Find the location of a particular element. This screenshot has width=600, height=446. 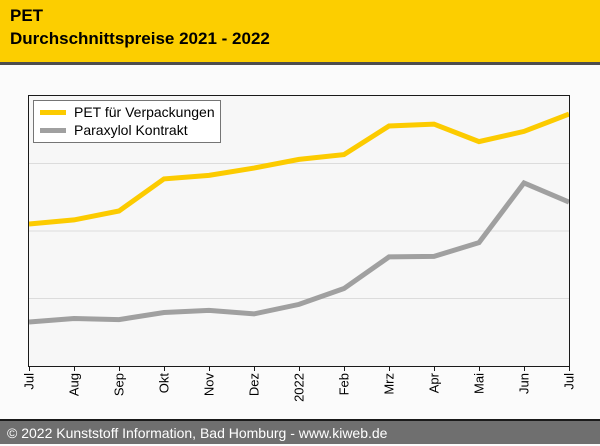

legend-color-swatch-paraxylol is located at coordinates (53, 130).